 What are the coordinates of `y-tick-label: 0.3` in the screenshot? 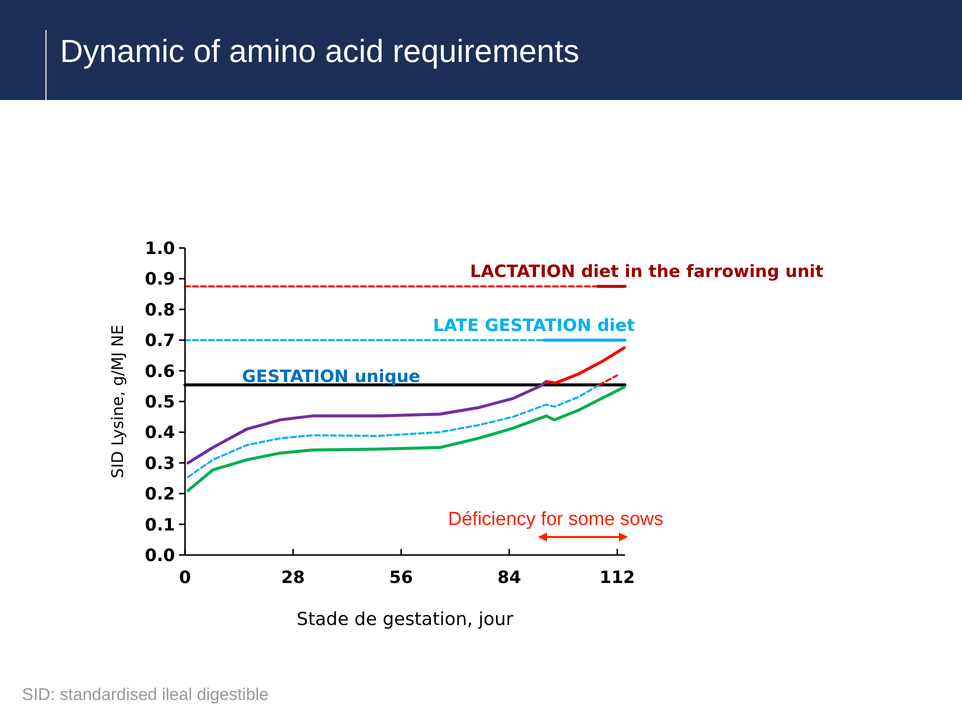 It's located at (159, 464).